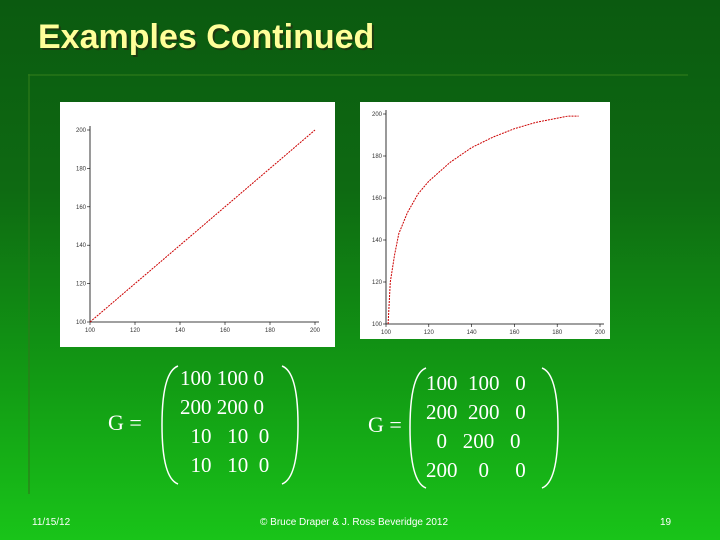  What do you see at coordinates (224, 422) in the screenshot?
I see `matrix1: 100 100 0 200 200 0 10 10 0 10 10 0` at bounding box center [224, 422].